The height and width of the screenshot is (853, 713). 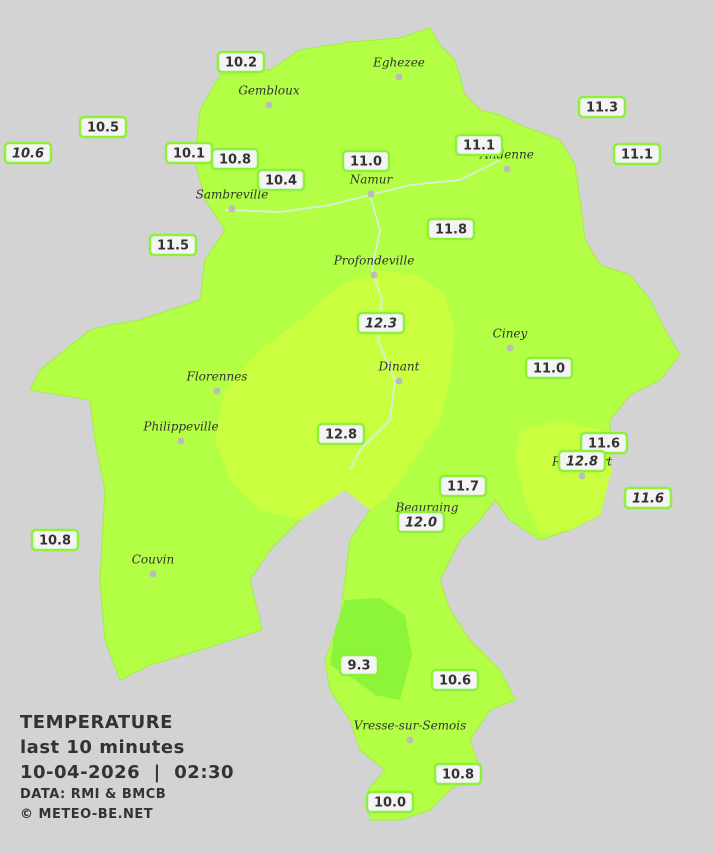 What do you see at coordinates (153, 560) in the screenshot?
I see `town-label: Couvin` at bounding box center [153, 560].